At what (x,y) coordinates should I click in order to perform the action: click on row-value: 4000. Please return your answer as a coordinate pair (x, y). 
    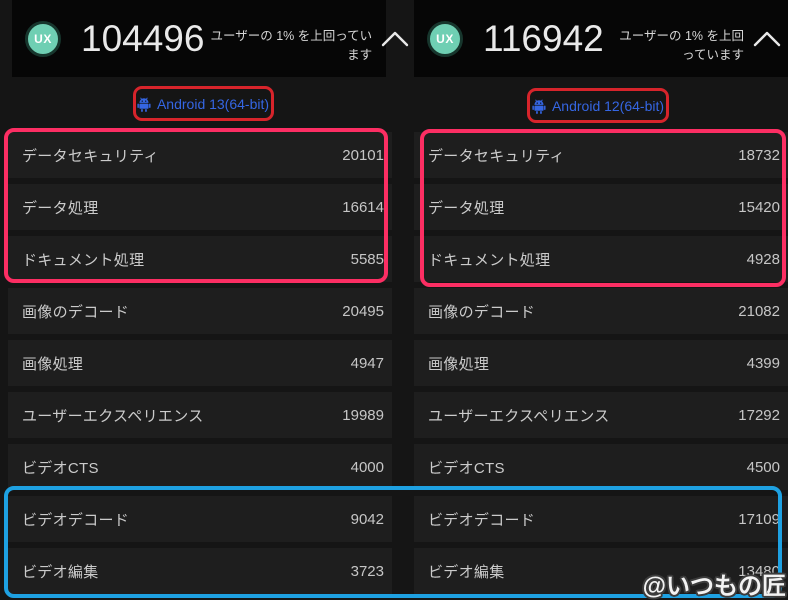
    Looking at the image, I should click on (367, 467).